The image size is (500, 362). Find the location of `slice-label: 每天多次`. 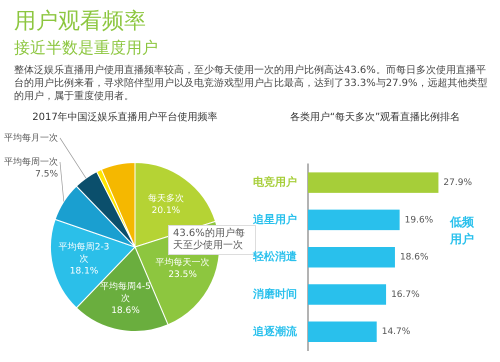

slice-label: 每天多次 is located at coordinates (166, 198).